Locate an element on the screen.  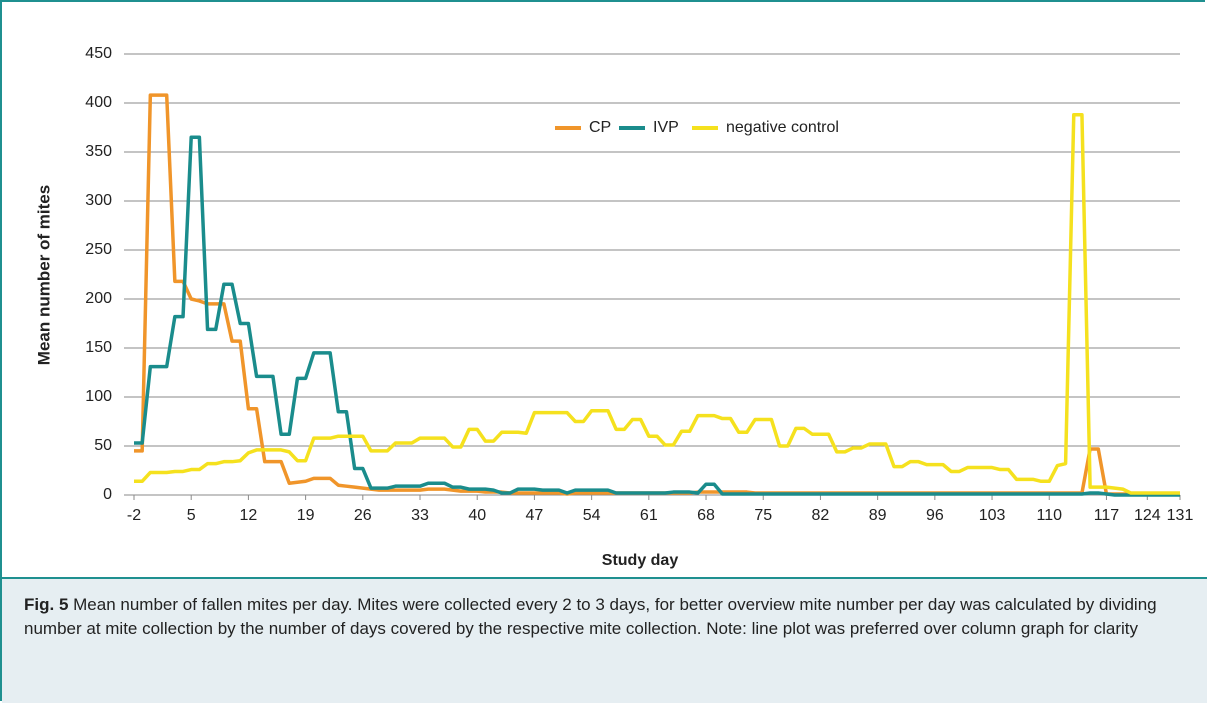
legend-label: CP is located at coordinates (600, 127).